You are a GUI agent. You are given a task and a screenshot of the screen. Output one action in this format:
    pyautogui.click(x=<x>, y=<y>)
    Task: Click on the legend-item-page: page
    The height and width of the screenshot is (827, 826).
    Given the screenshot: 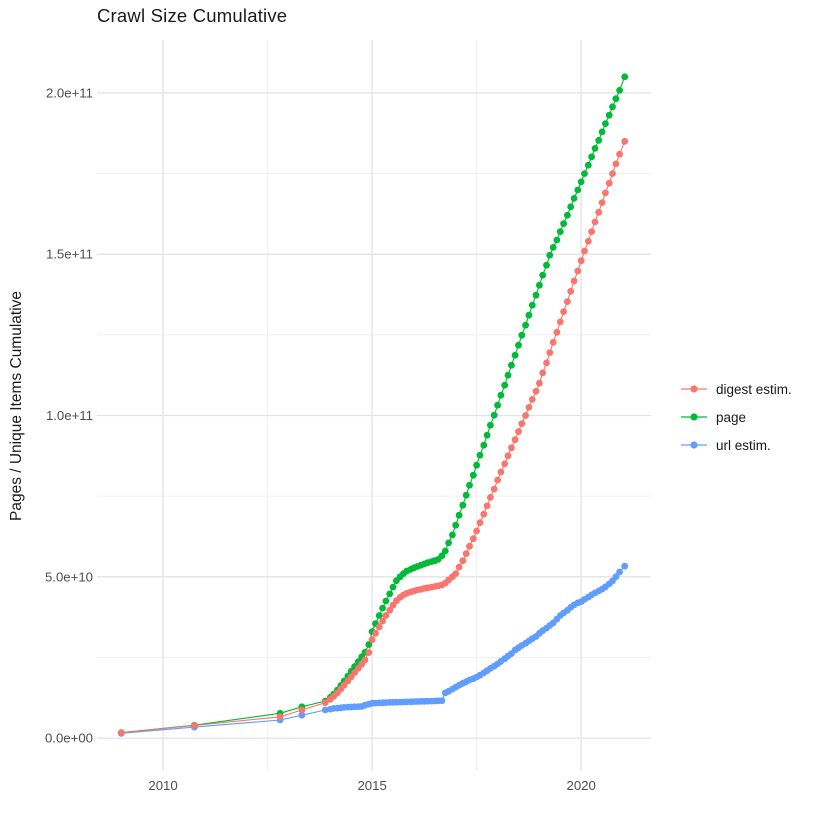 What is the action you would take?
    pyautogui.click(x=736, y=417)
    